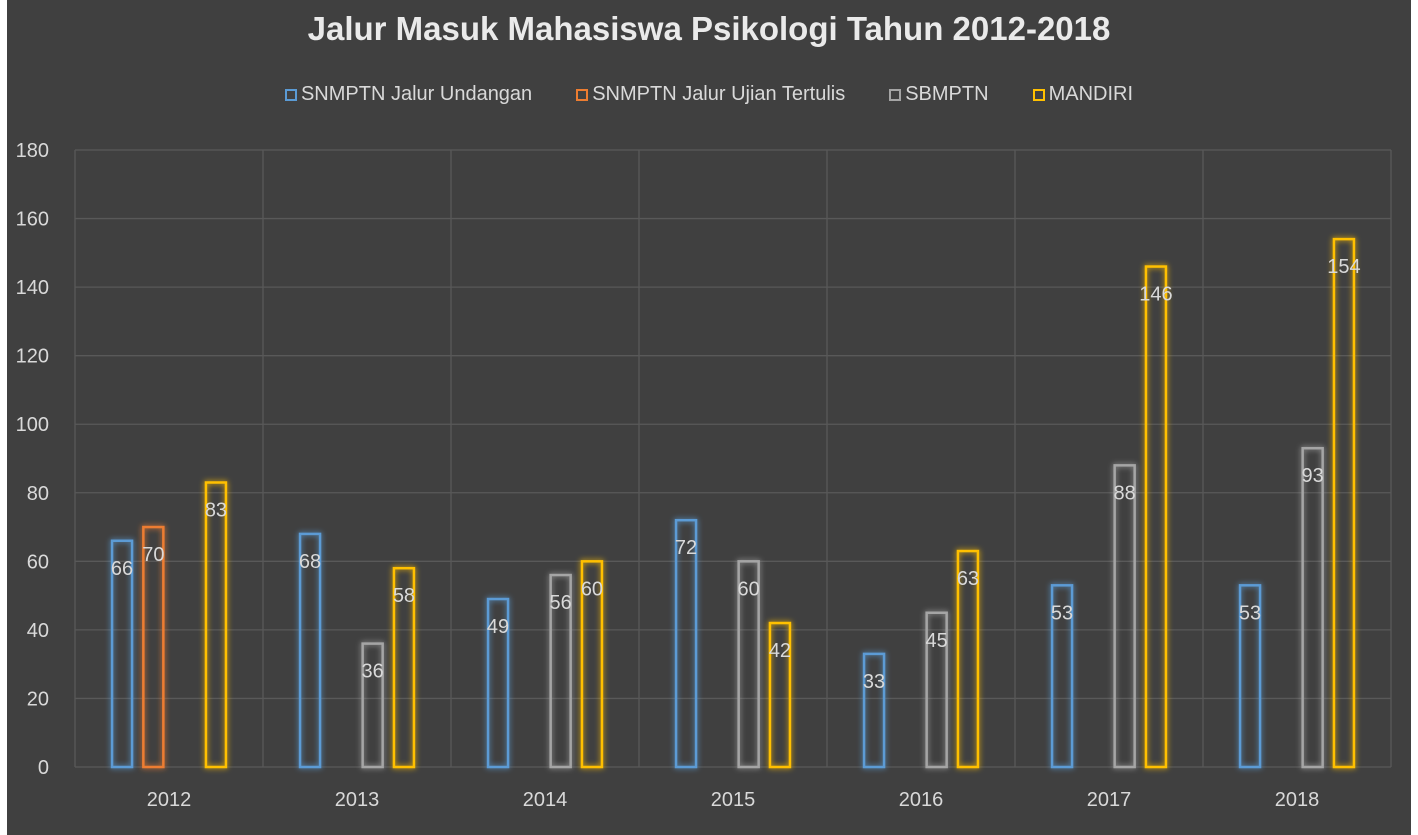 The height and width of the screenshot is (835, 1418). I want to click on legend-item: SNMPTN Jalur Undangan, so click(408, 94).